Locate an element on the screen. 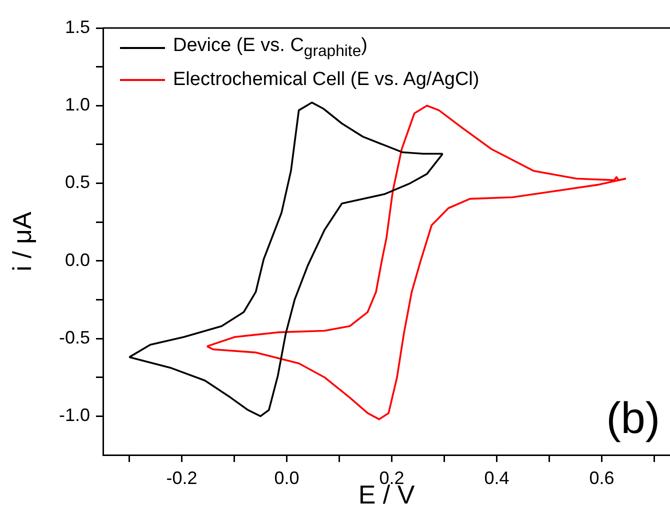  y-tick-label: -0.5 is located at coordinates (74, 338).